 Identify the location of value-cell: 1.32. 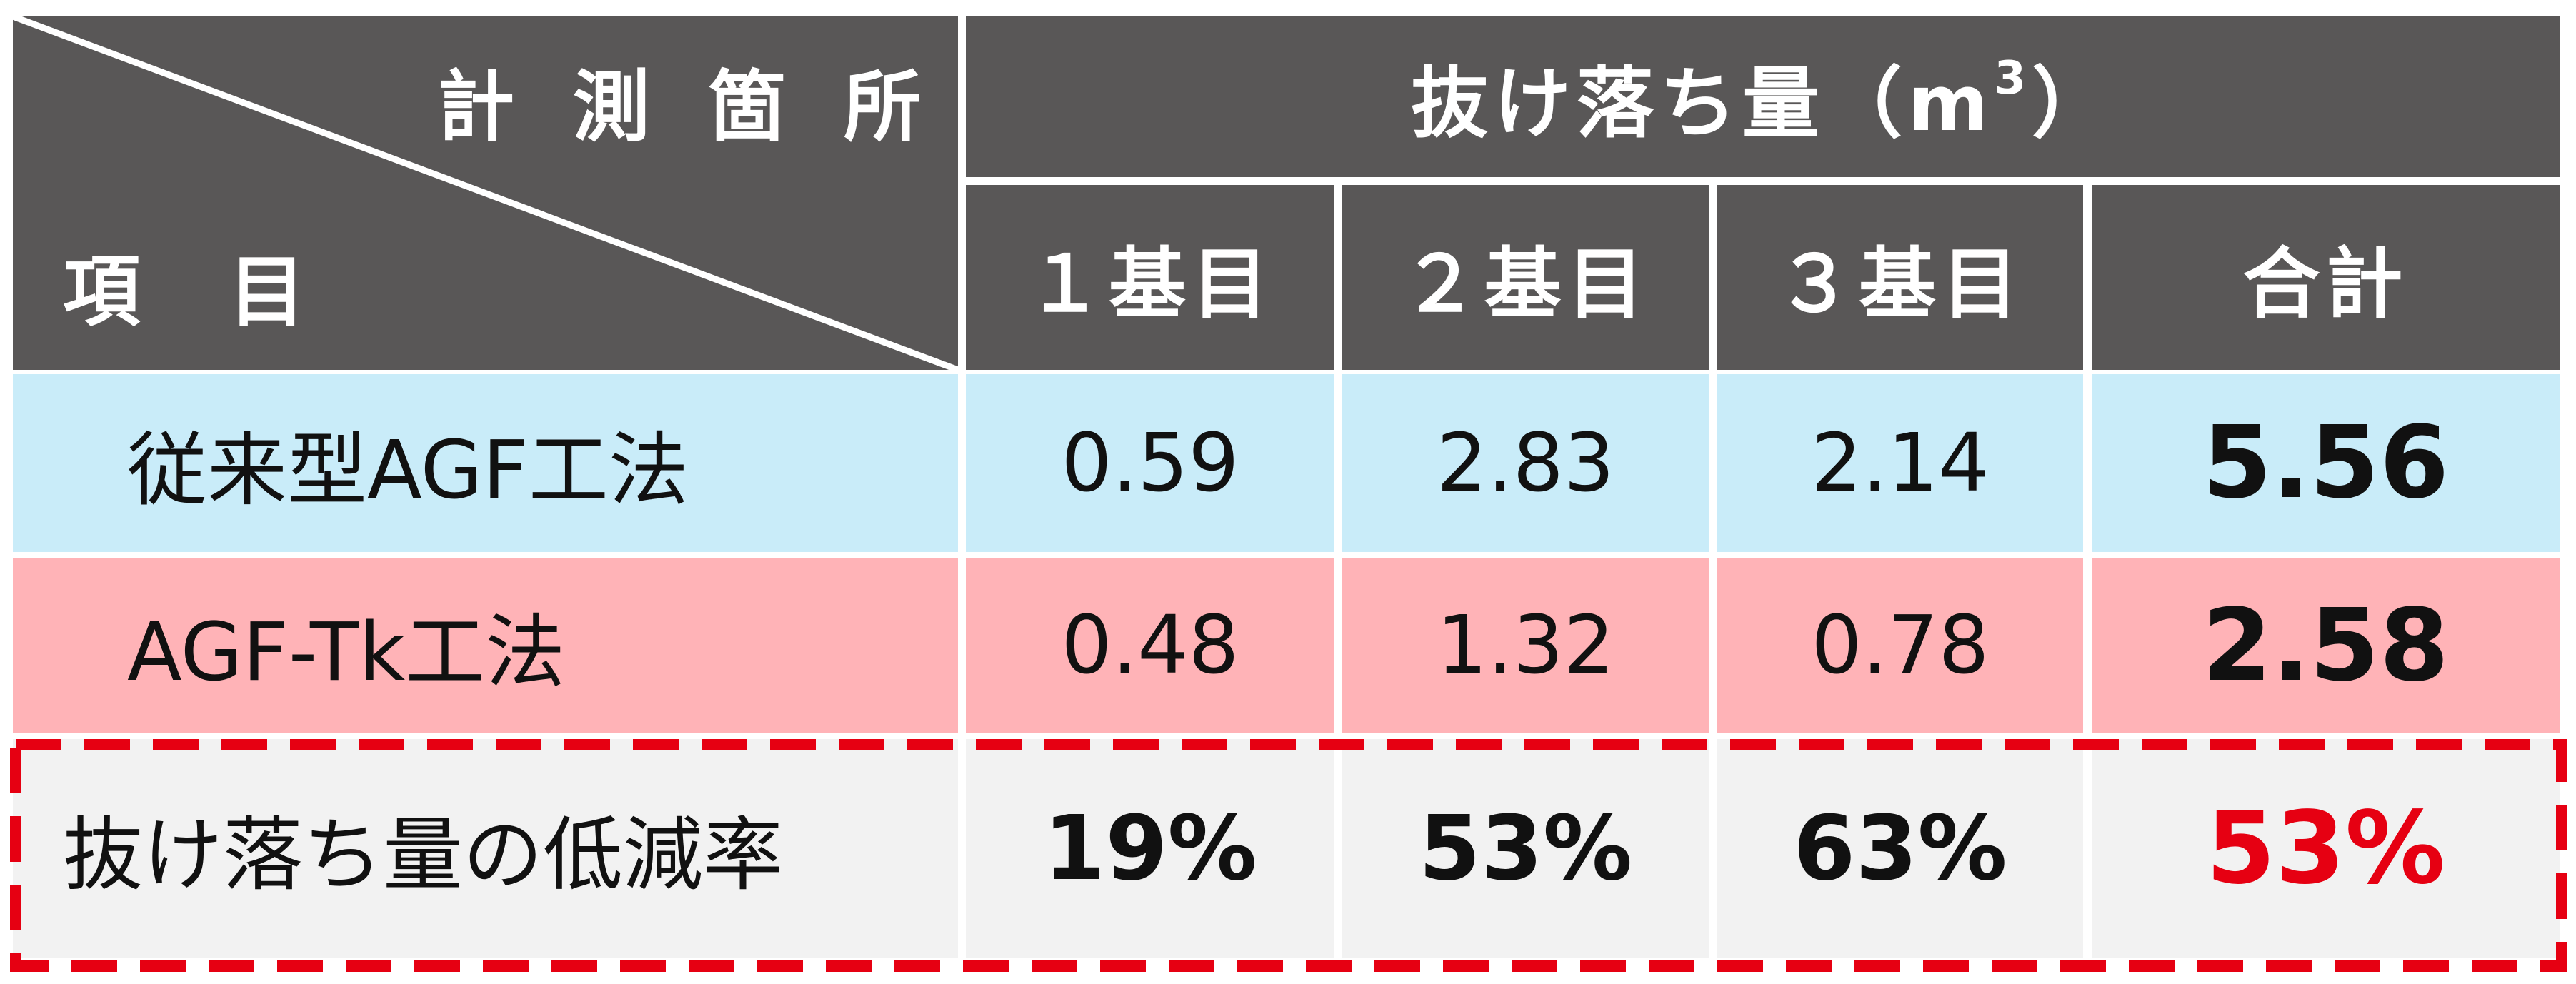
(1526, 645).